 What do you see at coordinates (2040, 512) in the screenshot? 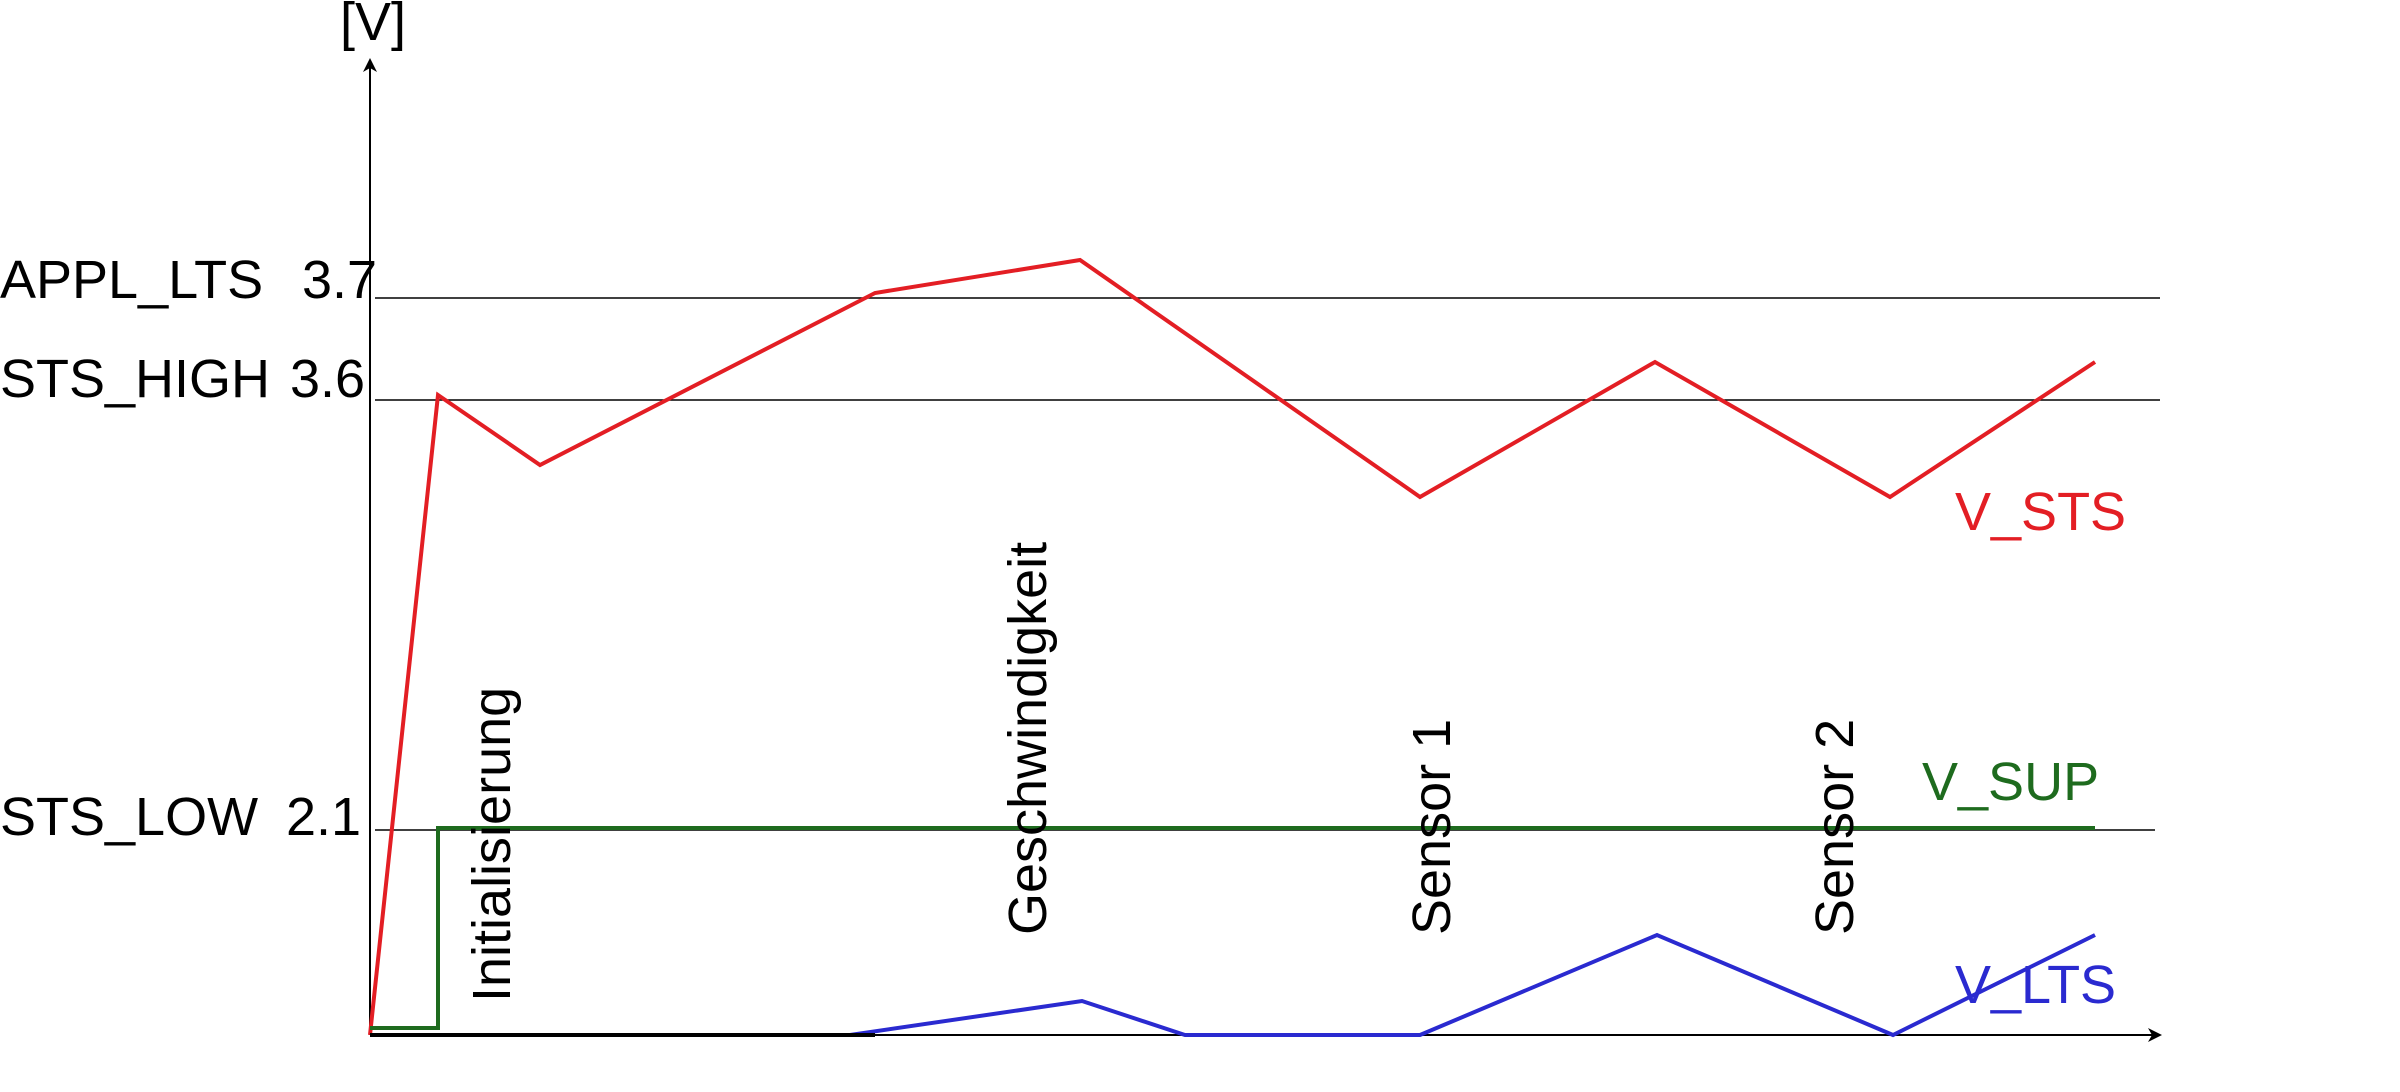
I see `series-label-v-sts: V_STS` at bounding box center [2040, 512].